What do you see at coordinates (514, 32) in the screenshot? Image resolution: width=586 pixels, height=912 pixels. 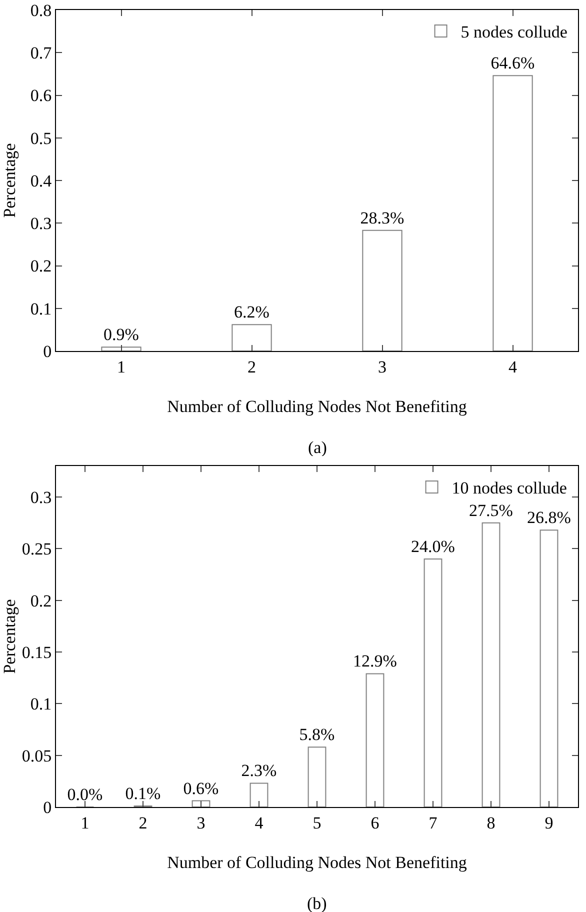 I see `legend-label: 5 nodes collude` at bounding box center [514, 32].